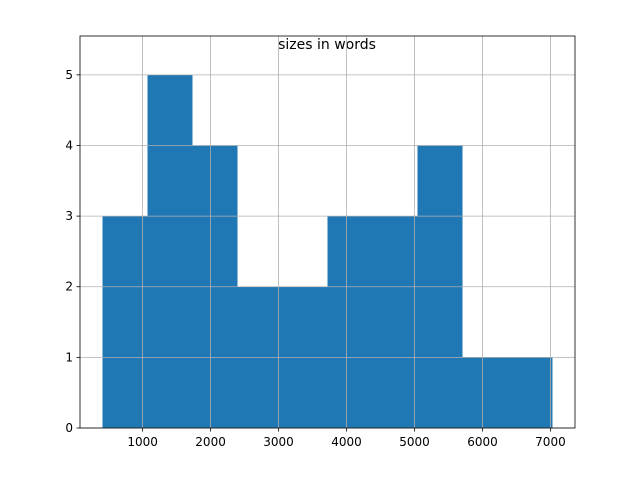 The width and height of the screenshot is (640, 480). Describe the element at coordinates (482, 442) in the screenshot. I see `x-tick-label: 6000` at that location.